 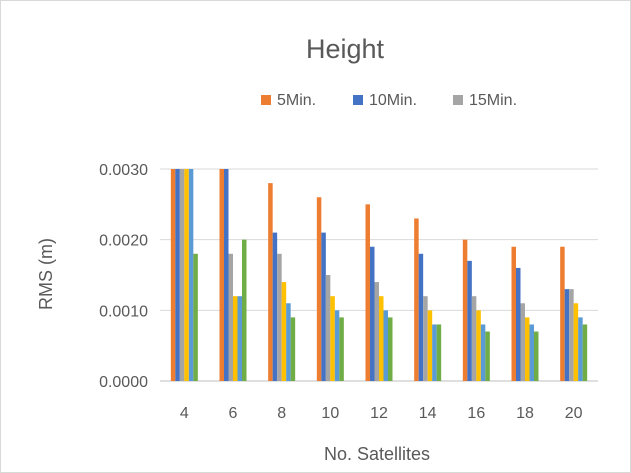 I want to click on y-tick-label: 0.0030, so click(x=123, y=170).